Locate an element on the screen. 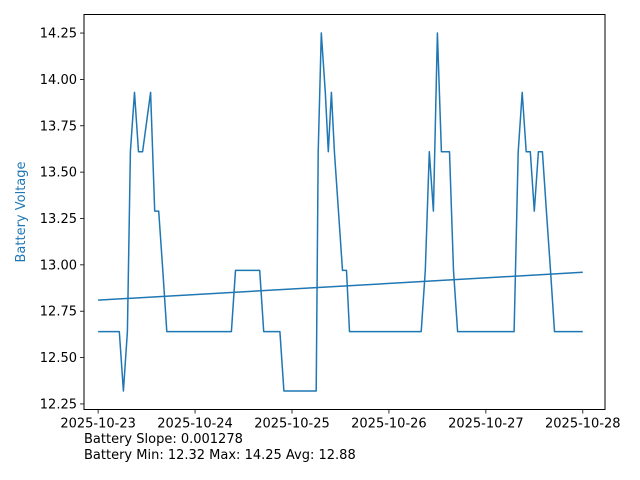 The image size is (640, 480). battery-min-max-avg-text: Battery Min: 12.32 Max: 14.25 Avg: 12.88 is located at coordinates (220, 455).